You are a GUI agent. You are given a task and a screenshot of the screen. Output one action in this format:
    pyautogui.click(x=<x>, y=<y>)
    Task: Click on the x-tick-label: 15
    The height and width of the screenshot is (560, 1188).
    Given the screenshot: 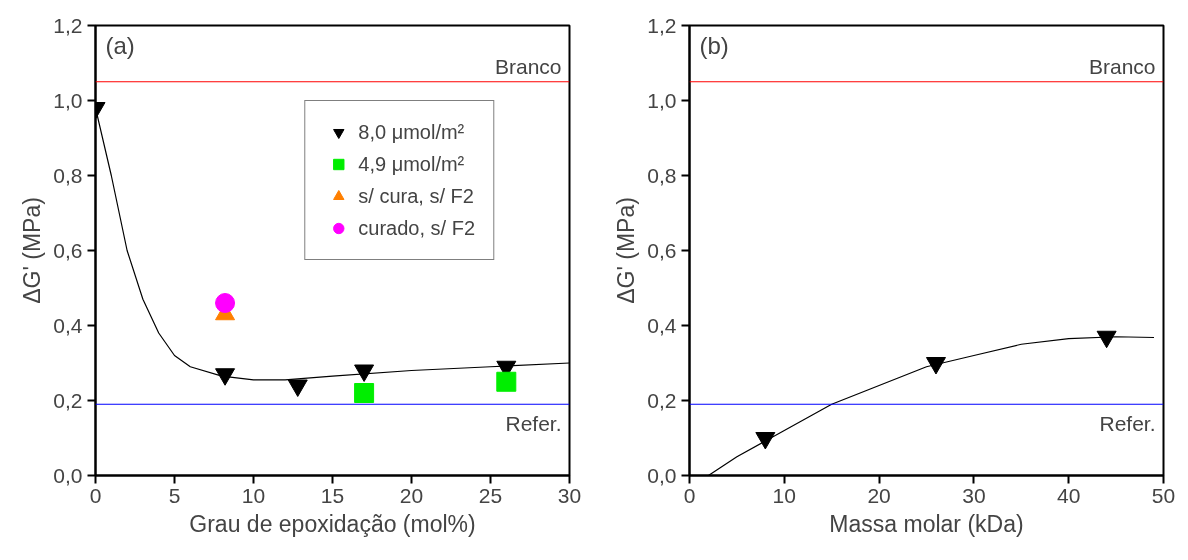 What is the action you would take?
    pyautogui.click(x=332, y=495)
    